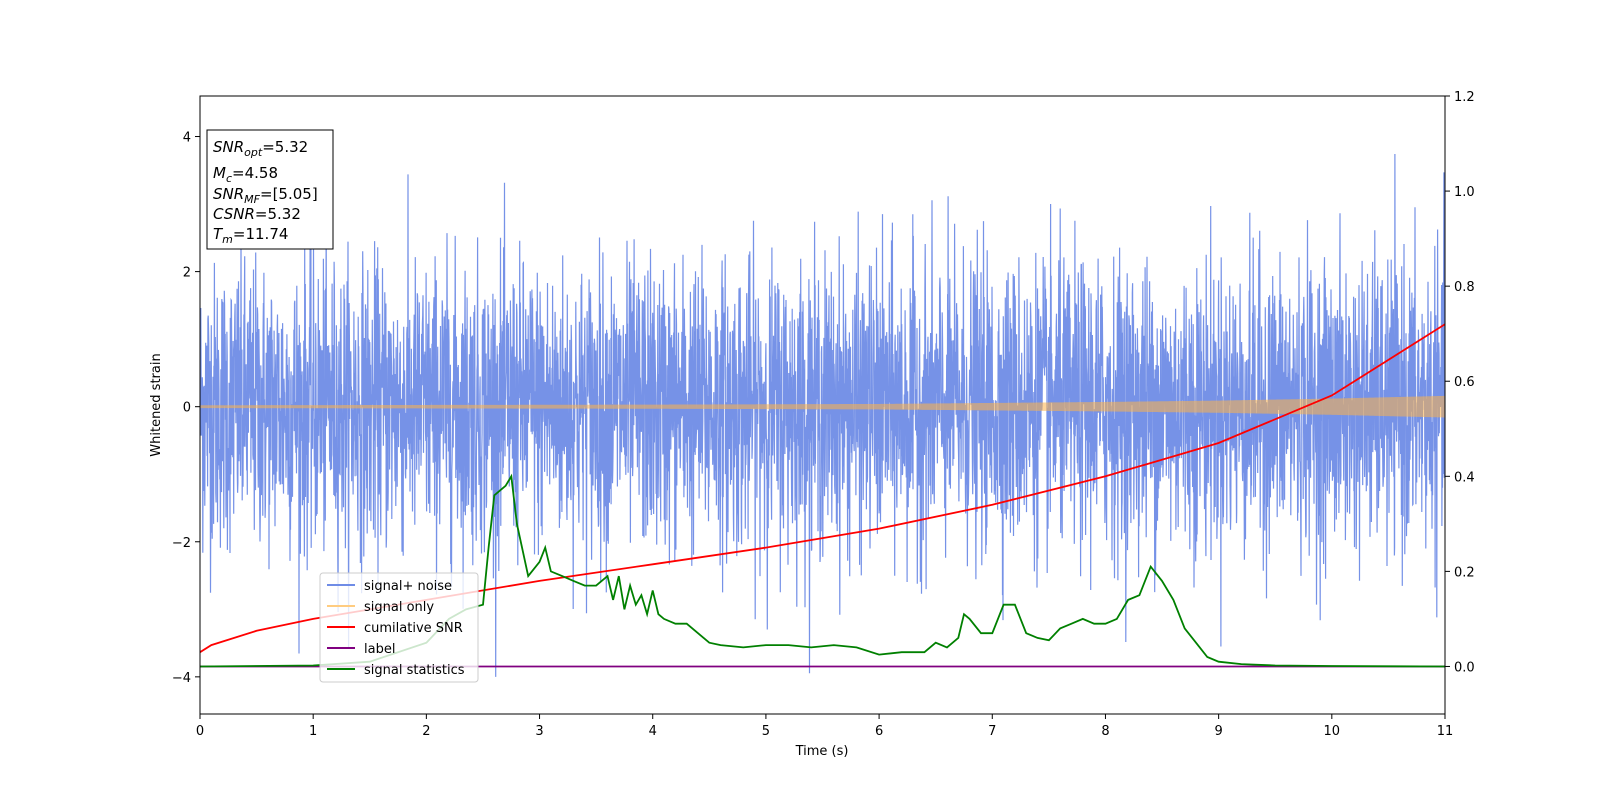 The image size is (1600, 800). What do you see at coordinates (257, 214) in the screenshot?
I see `info-csnr: CSNR=5.32` at bounding box center [257, 214].